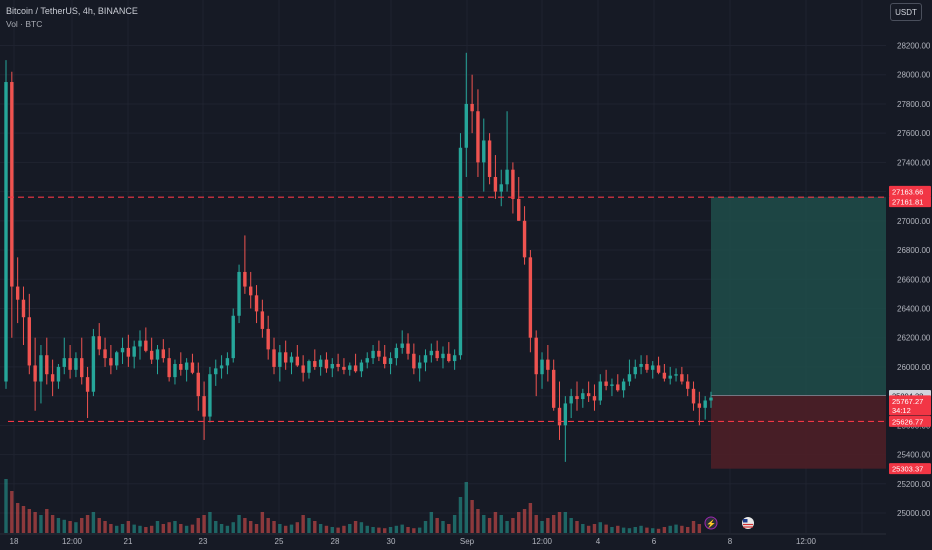 The image size is (932, 550). I want to click on stop-loss-zone, so click(798, 432).